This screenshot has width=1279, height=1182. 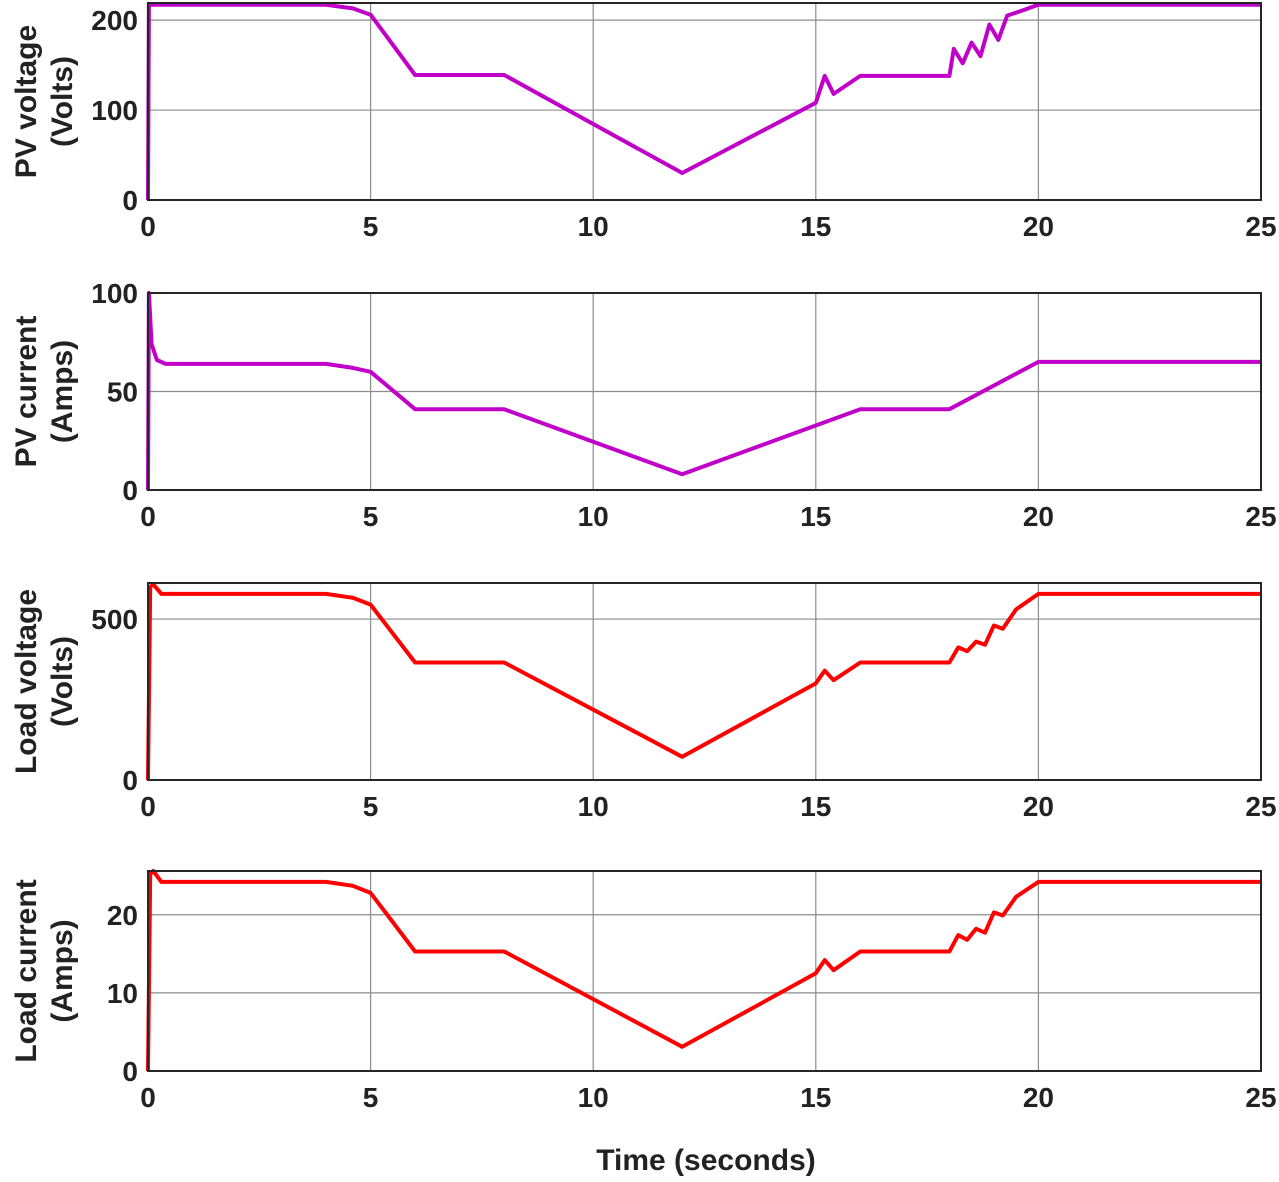 I want to click on y-tick-label: 20, so click(x=122, y=915).